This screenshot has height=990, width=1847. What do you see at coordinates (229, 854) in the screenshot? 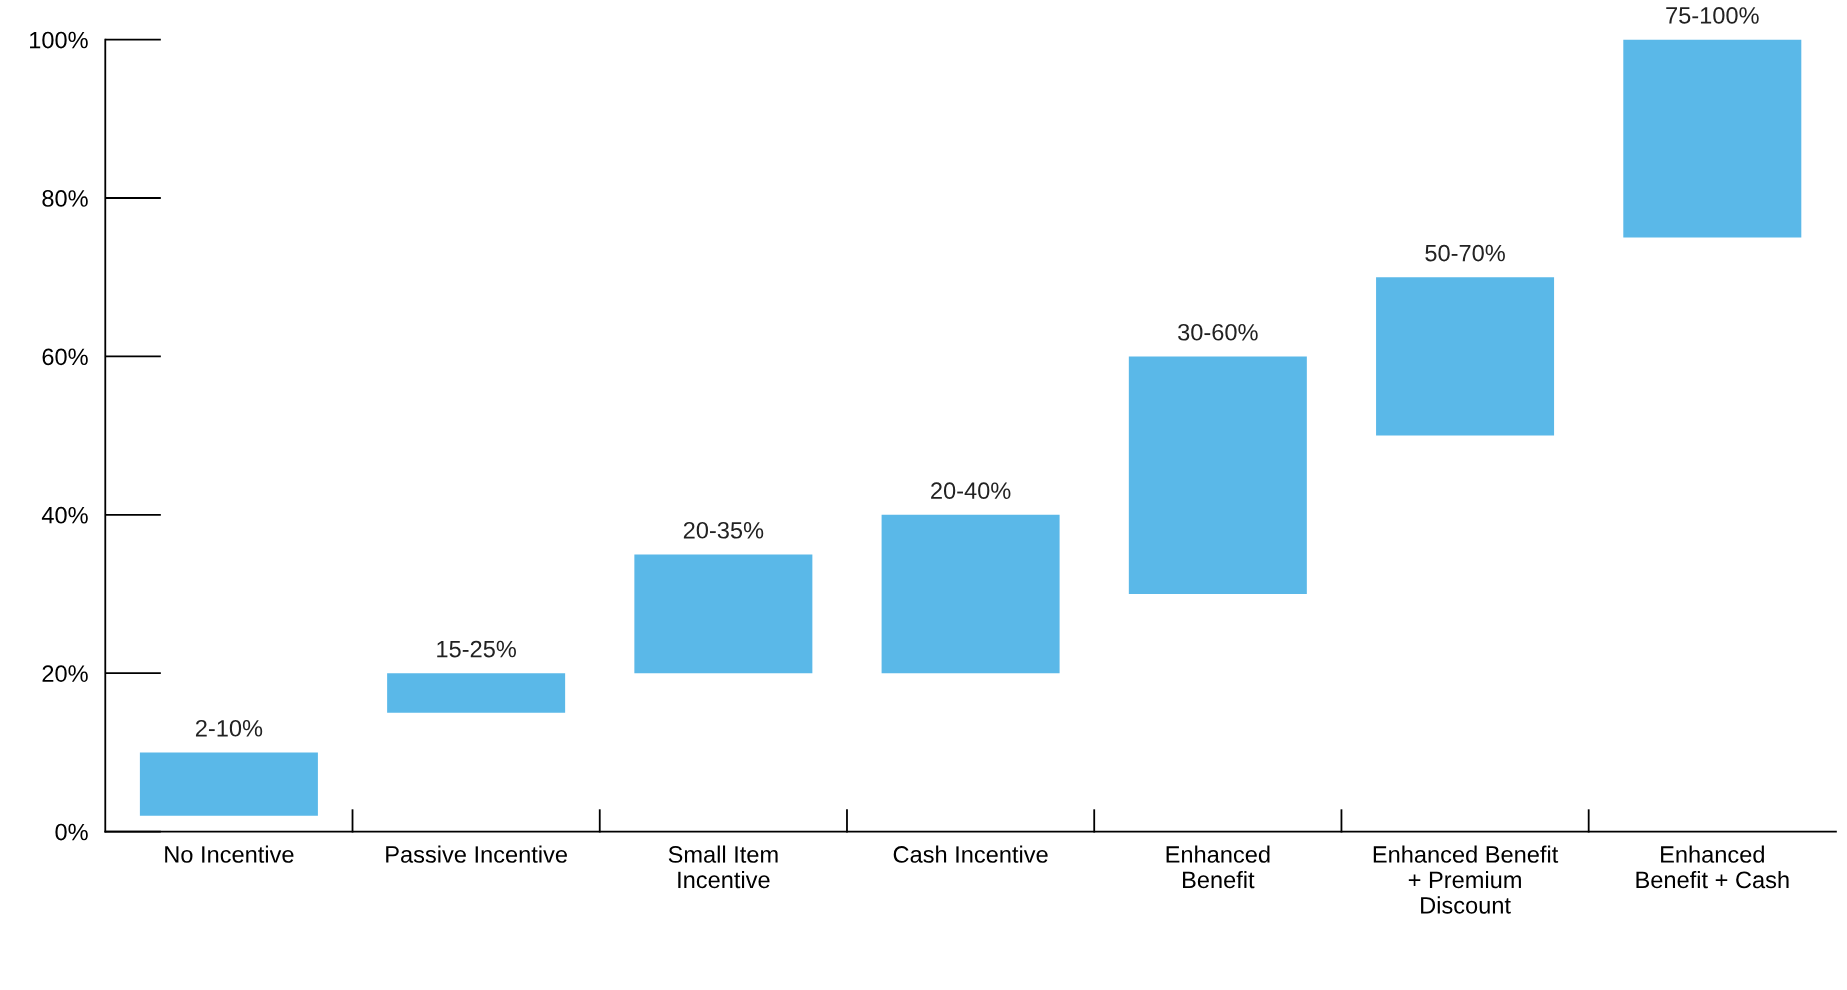
I see `x-tick-label: No Incentive` at bounding box center [229, 854].